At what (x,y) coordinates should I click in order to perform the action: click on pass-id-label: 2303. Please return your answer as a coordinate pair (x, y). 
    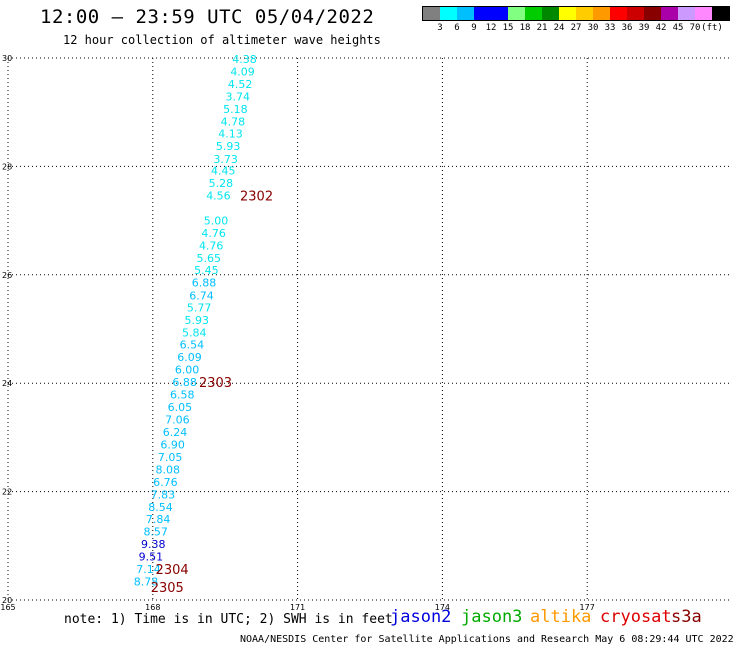
    Looking at the image, I should click on (215, 383).